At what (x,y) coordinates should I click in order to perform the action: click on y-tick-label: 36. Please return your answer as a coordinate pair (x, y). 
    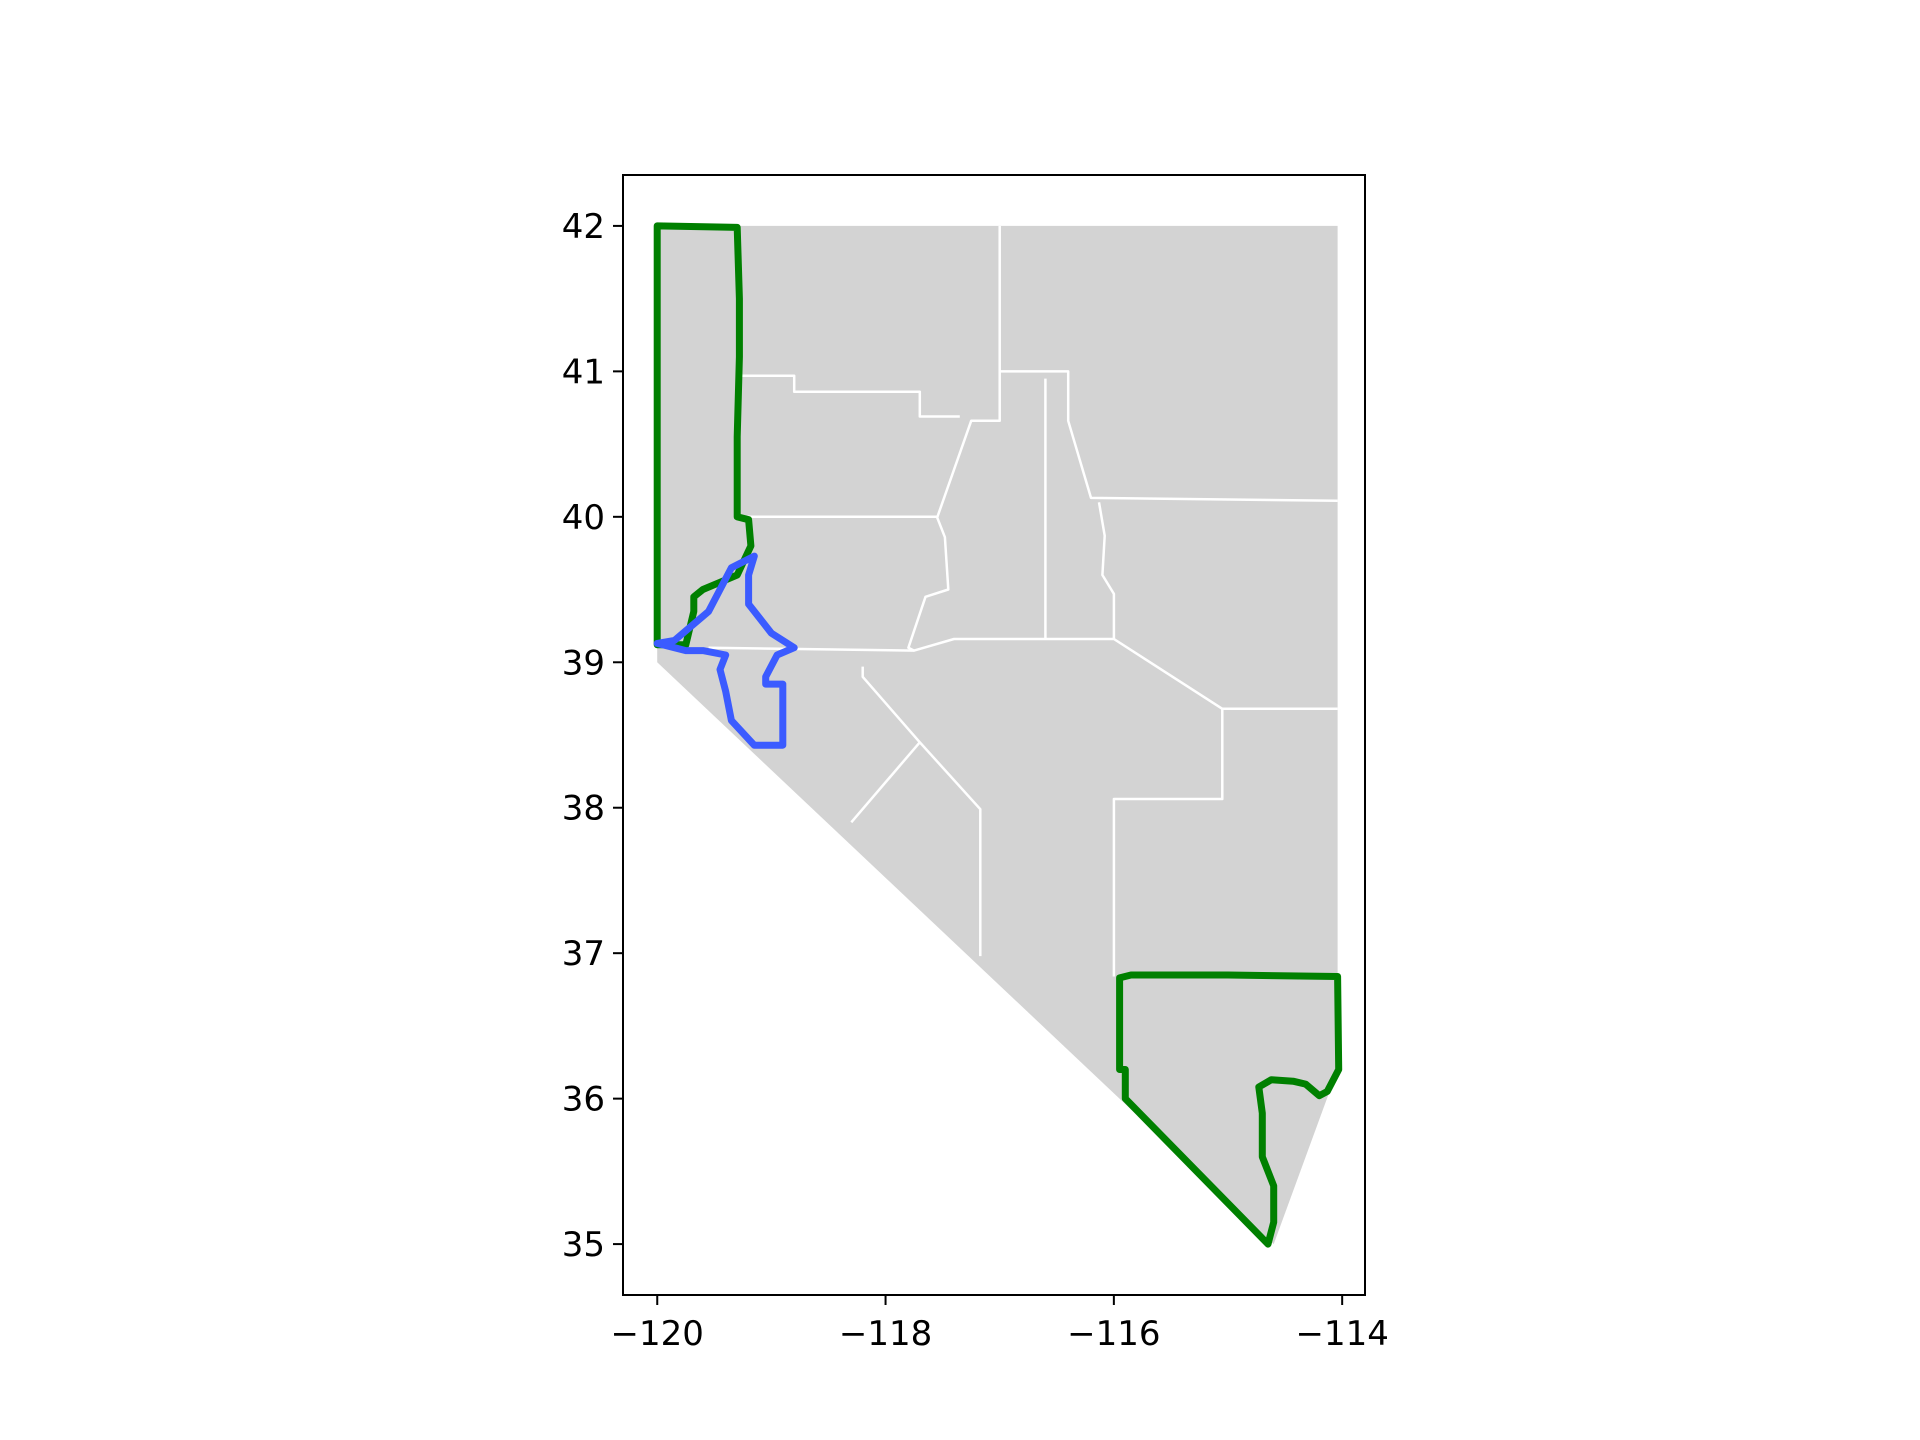
    Looking at the image, I should click on (583, 1100).